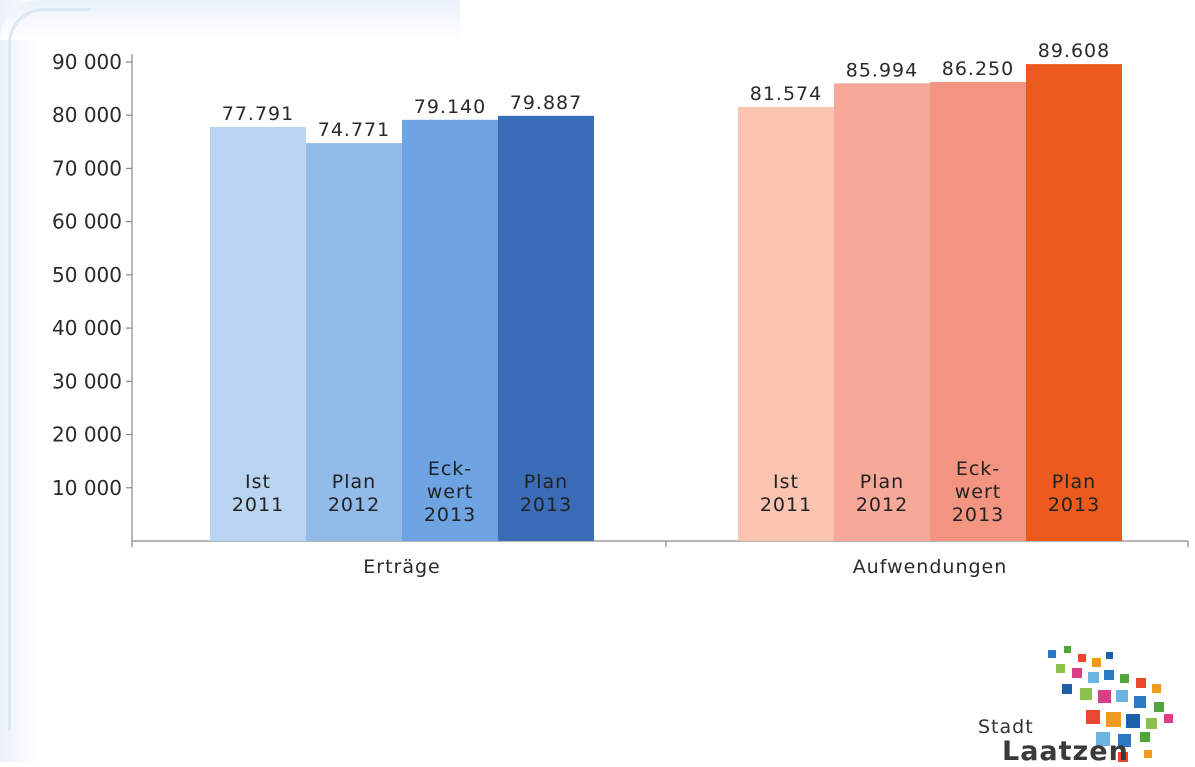 The image size is (1195, 767). What do you see at coordinates (87, 328) in the screenshot?
I see `y-tick-label: 40 000` at bounding box center [87, 328].